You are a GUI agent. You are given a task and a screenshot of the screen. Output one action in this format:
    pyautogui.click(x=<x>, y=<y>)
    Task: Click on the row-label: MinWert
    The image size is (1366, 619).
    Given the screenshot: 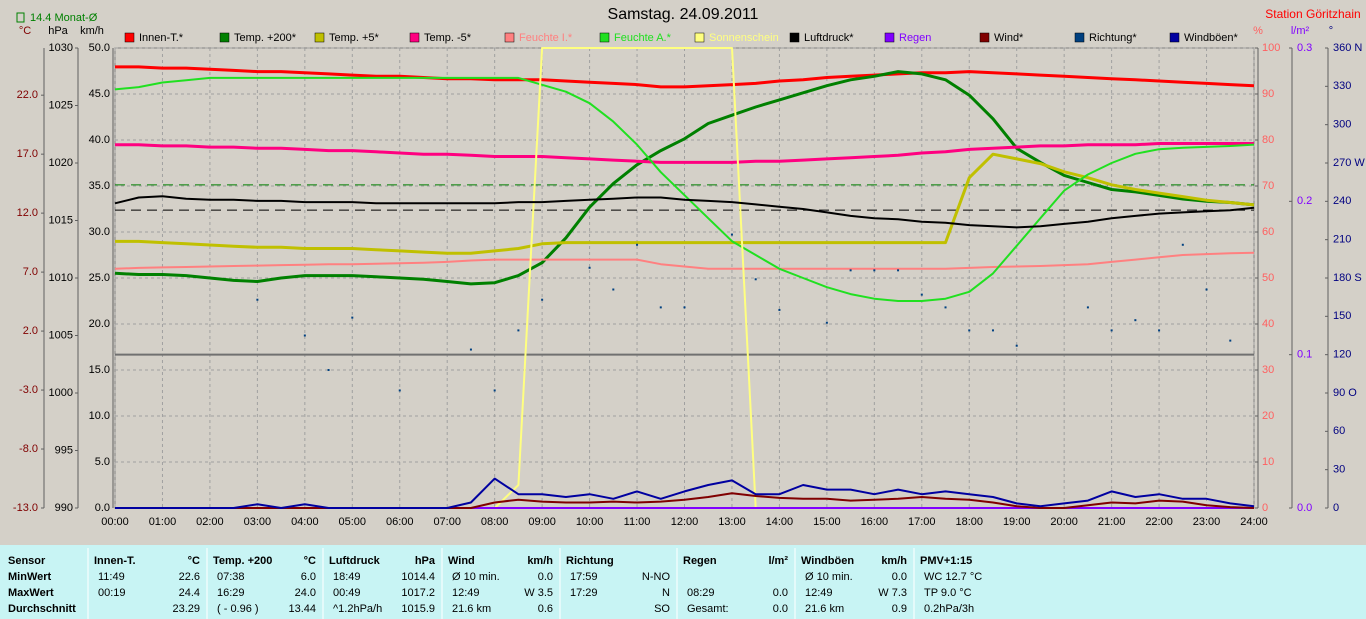 What is the action you would take?
    pyautogui.click(x=30, y=577)
    